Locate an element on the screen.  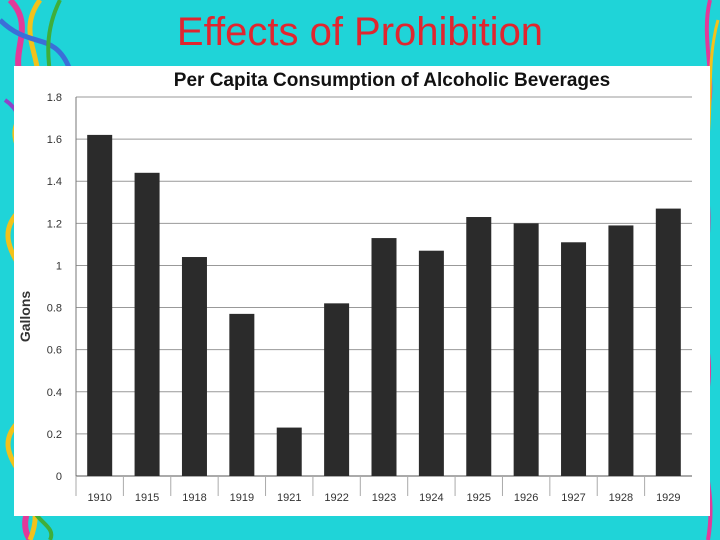
x-tick-label: 1928 is located at coordinates (621, 498).